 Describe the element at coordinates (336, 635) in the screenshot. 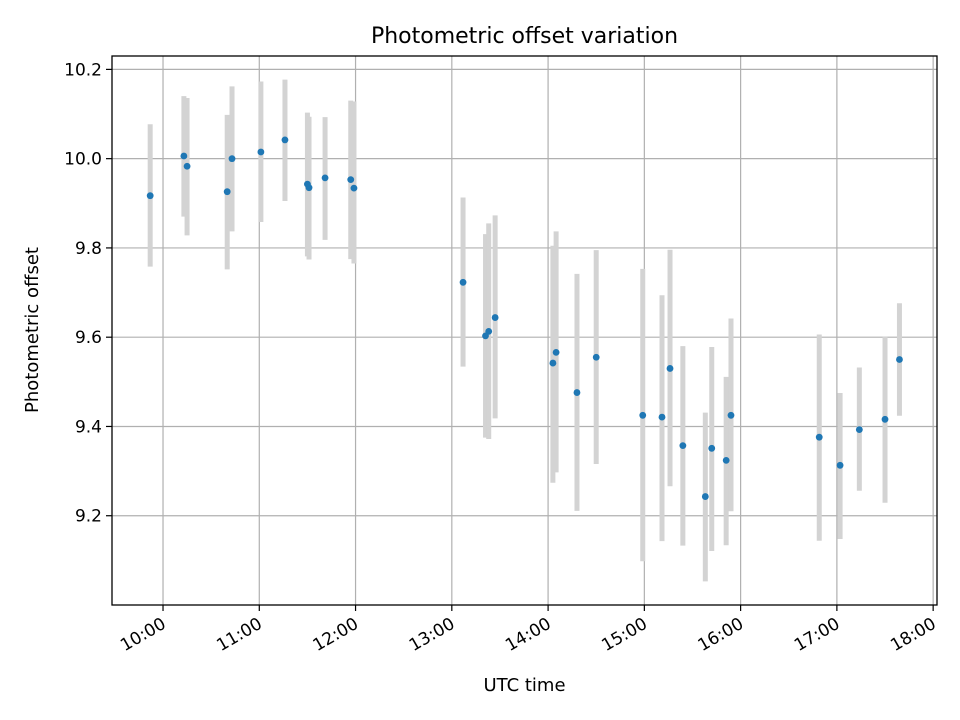

I see `x-tick-label: 12:00` at that location.